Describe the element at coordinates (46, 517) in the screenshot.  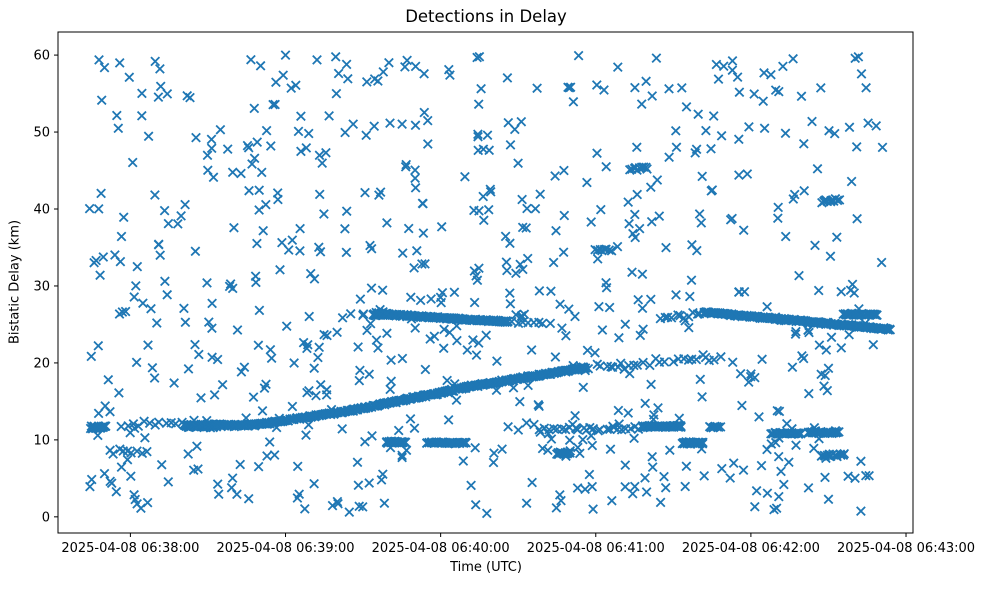
I see `y-tick-label: 0` at that location.